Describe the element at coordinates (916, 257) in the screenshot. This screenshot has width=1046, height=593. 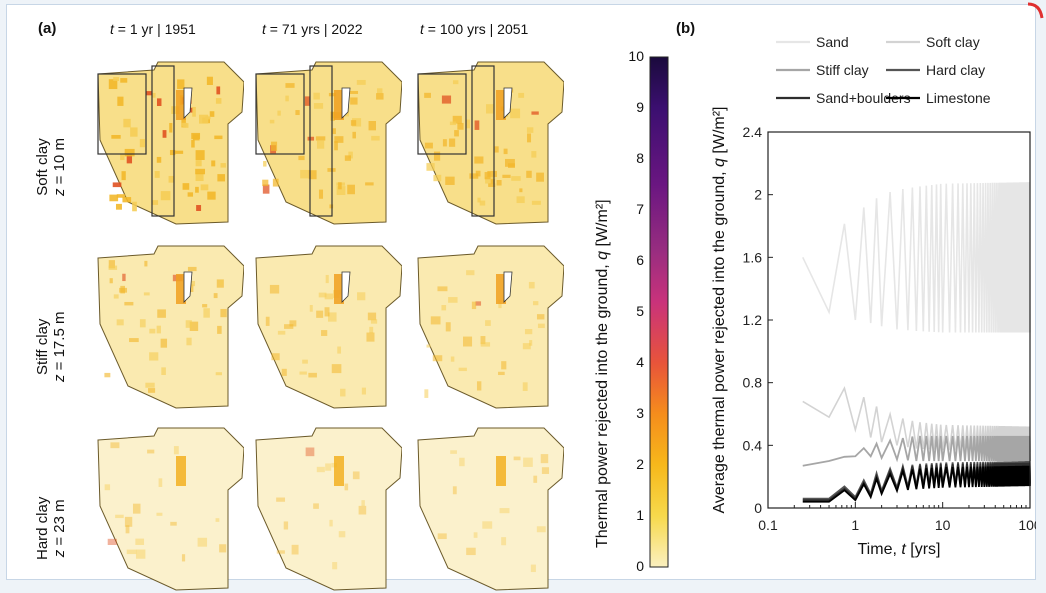
I see `series-line-sand` at that location.